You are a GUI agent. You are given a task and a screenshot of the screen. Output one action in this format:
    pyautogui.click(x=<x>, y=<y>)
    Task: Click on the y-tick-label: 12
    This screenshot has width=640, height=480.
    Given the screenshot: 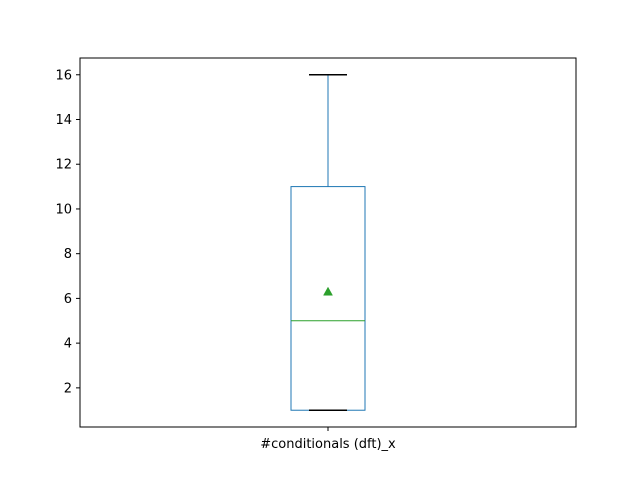 What is the action you would take?
    pyautogui.click(x=63, y=165)
    